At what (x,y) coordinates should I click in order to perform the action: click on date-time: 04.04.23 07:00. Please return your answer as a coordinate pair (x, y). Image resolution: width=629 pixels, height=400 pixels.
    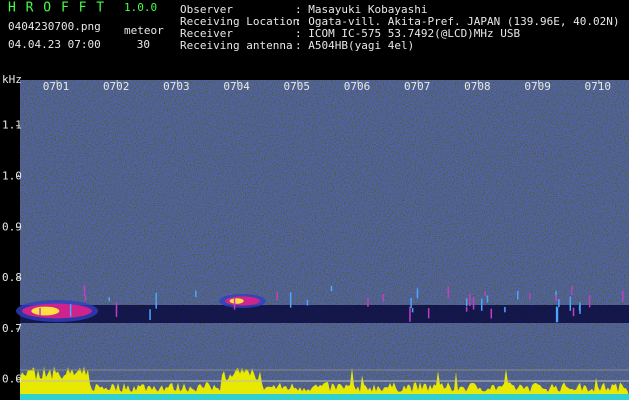
    Looking at the image, I should click on (54, 44).